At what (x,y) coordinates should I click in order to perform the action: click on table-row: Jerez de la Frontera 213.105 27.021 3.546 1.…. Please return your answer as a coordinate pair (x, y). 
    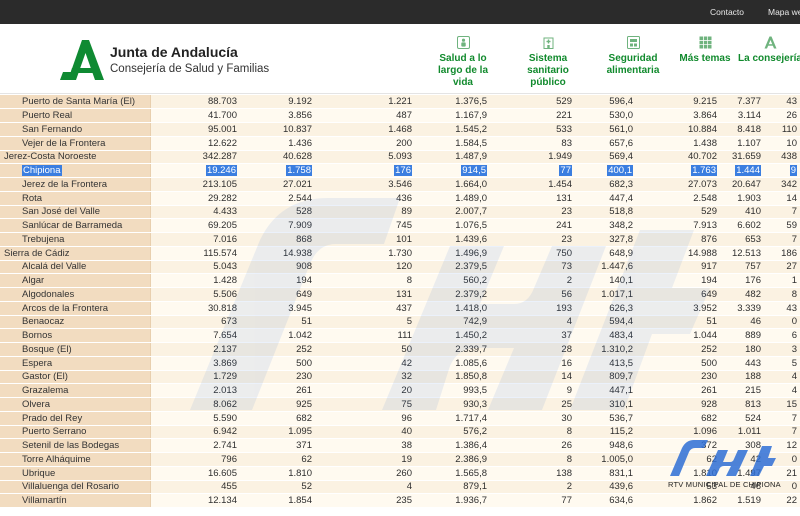
    Looking at the image, I should click on (400, 184).